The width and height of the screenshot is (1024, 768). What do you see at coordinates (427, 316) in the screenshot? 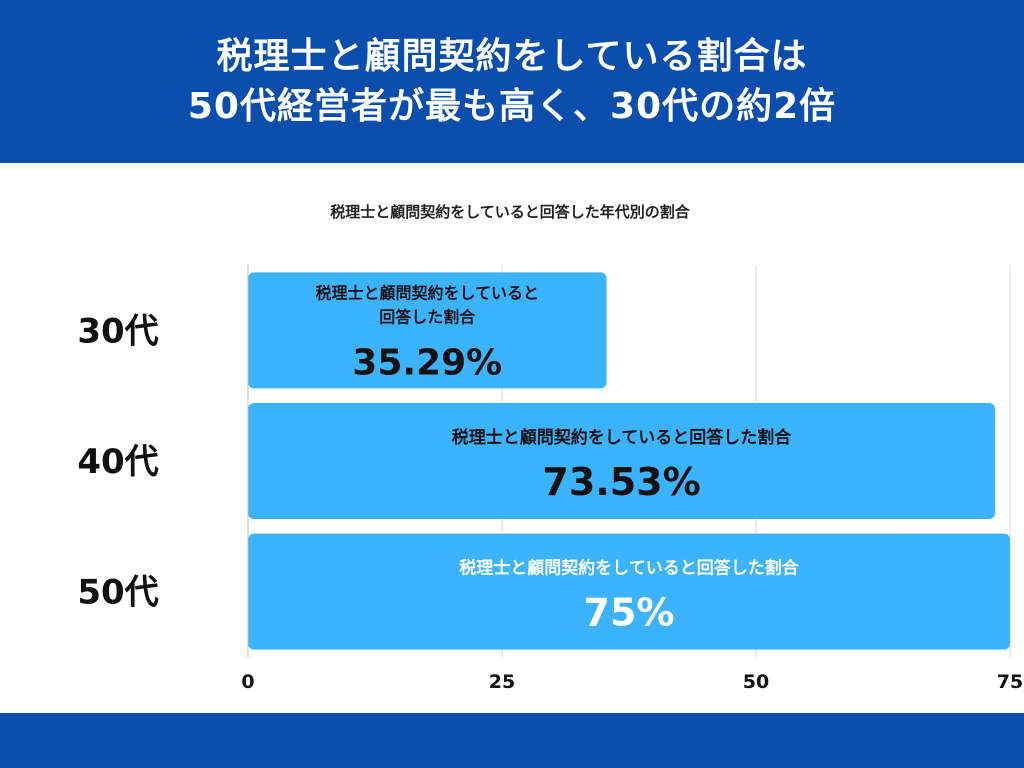
I see `bar-caption-0-1: 回答した割合` at bounding box center [427, 316].